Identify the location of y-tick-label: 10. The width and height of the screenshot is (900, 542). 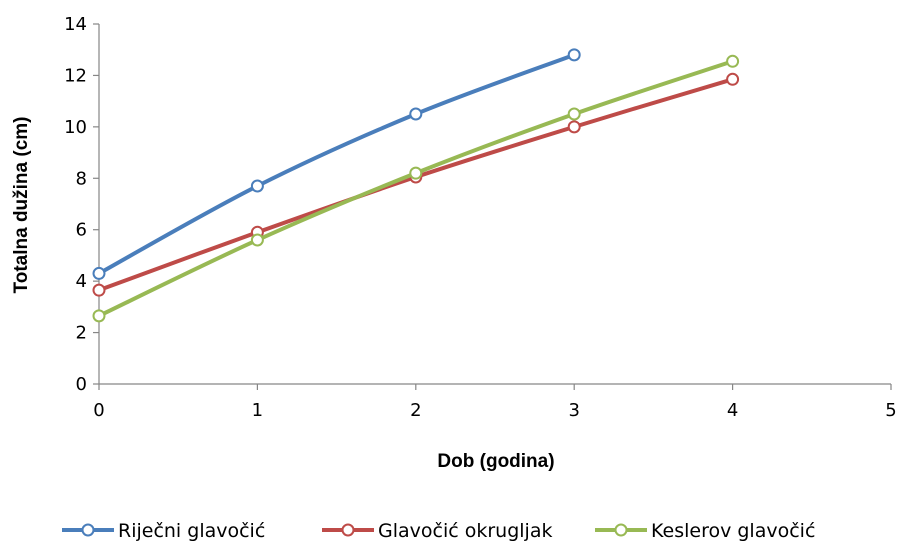
(75, 127).